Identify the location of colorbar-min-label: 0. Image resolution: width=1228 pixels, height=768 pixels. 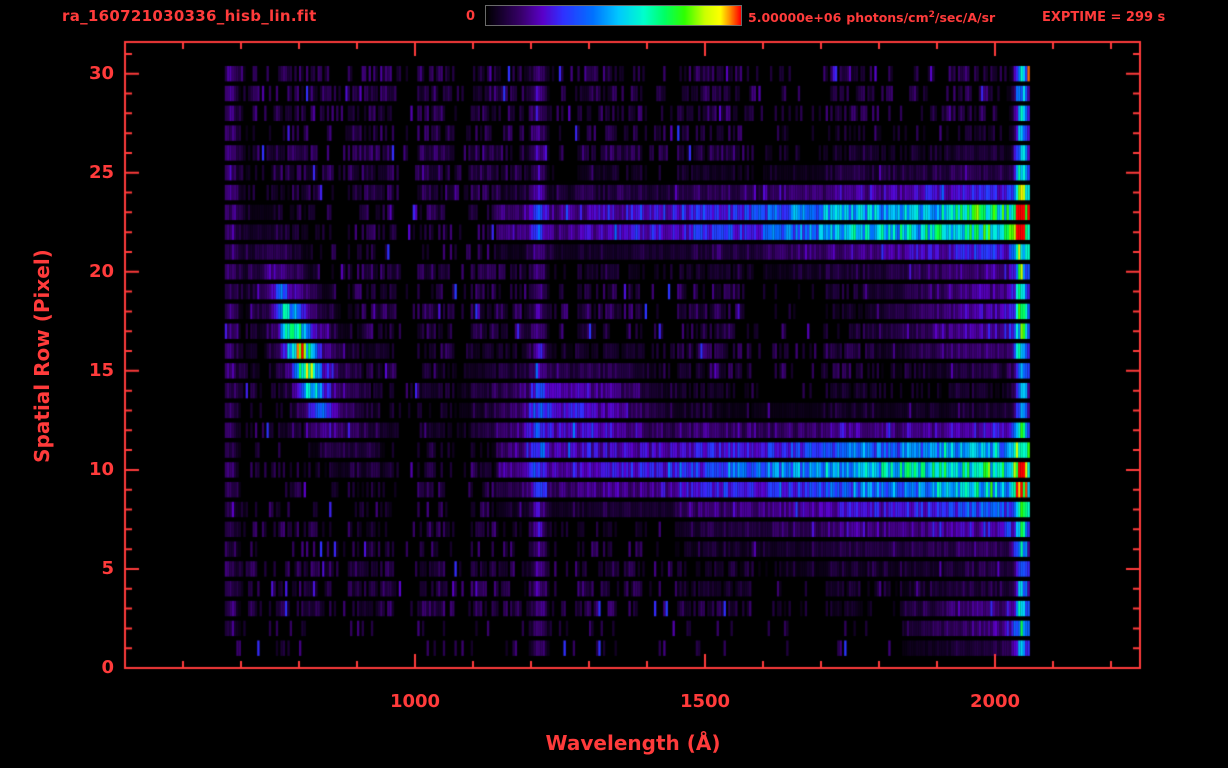
(471, 16).